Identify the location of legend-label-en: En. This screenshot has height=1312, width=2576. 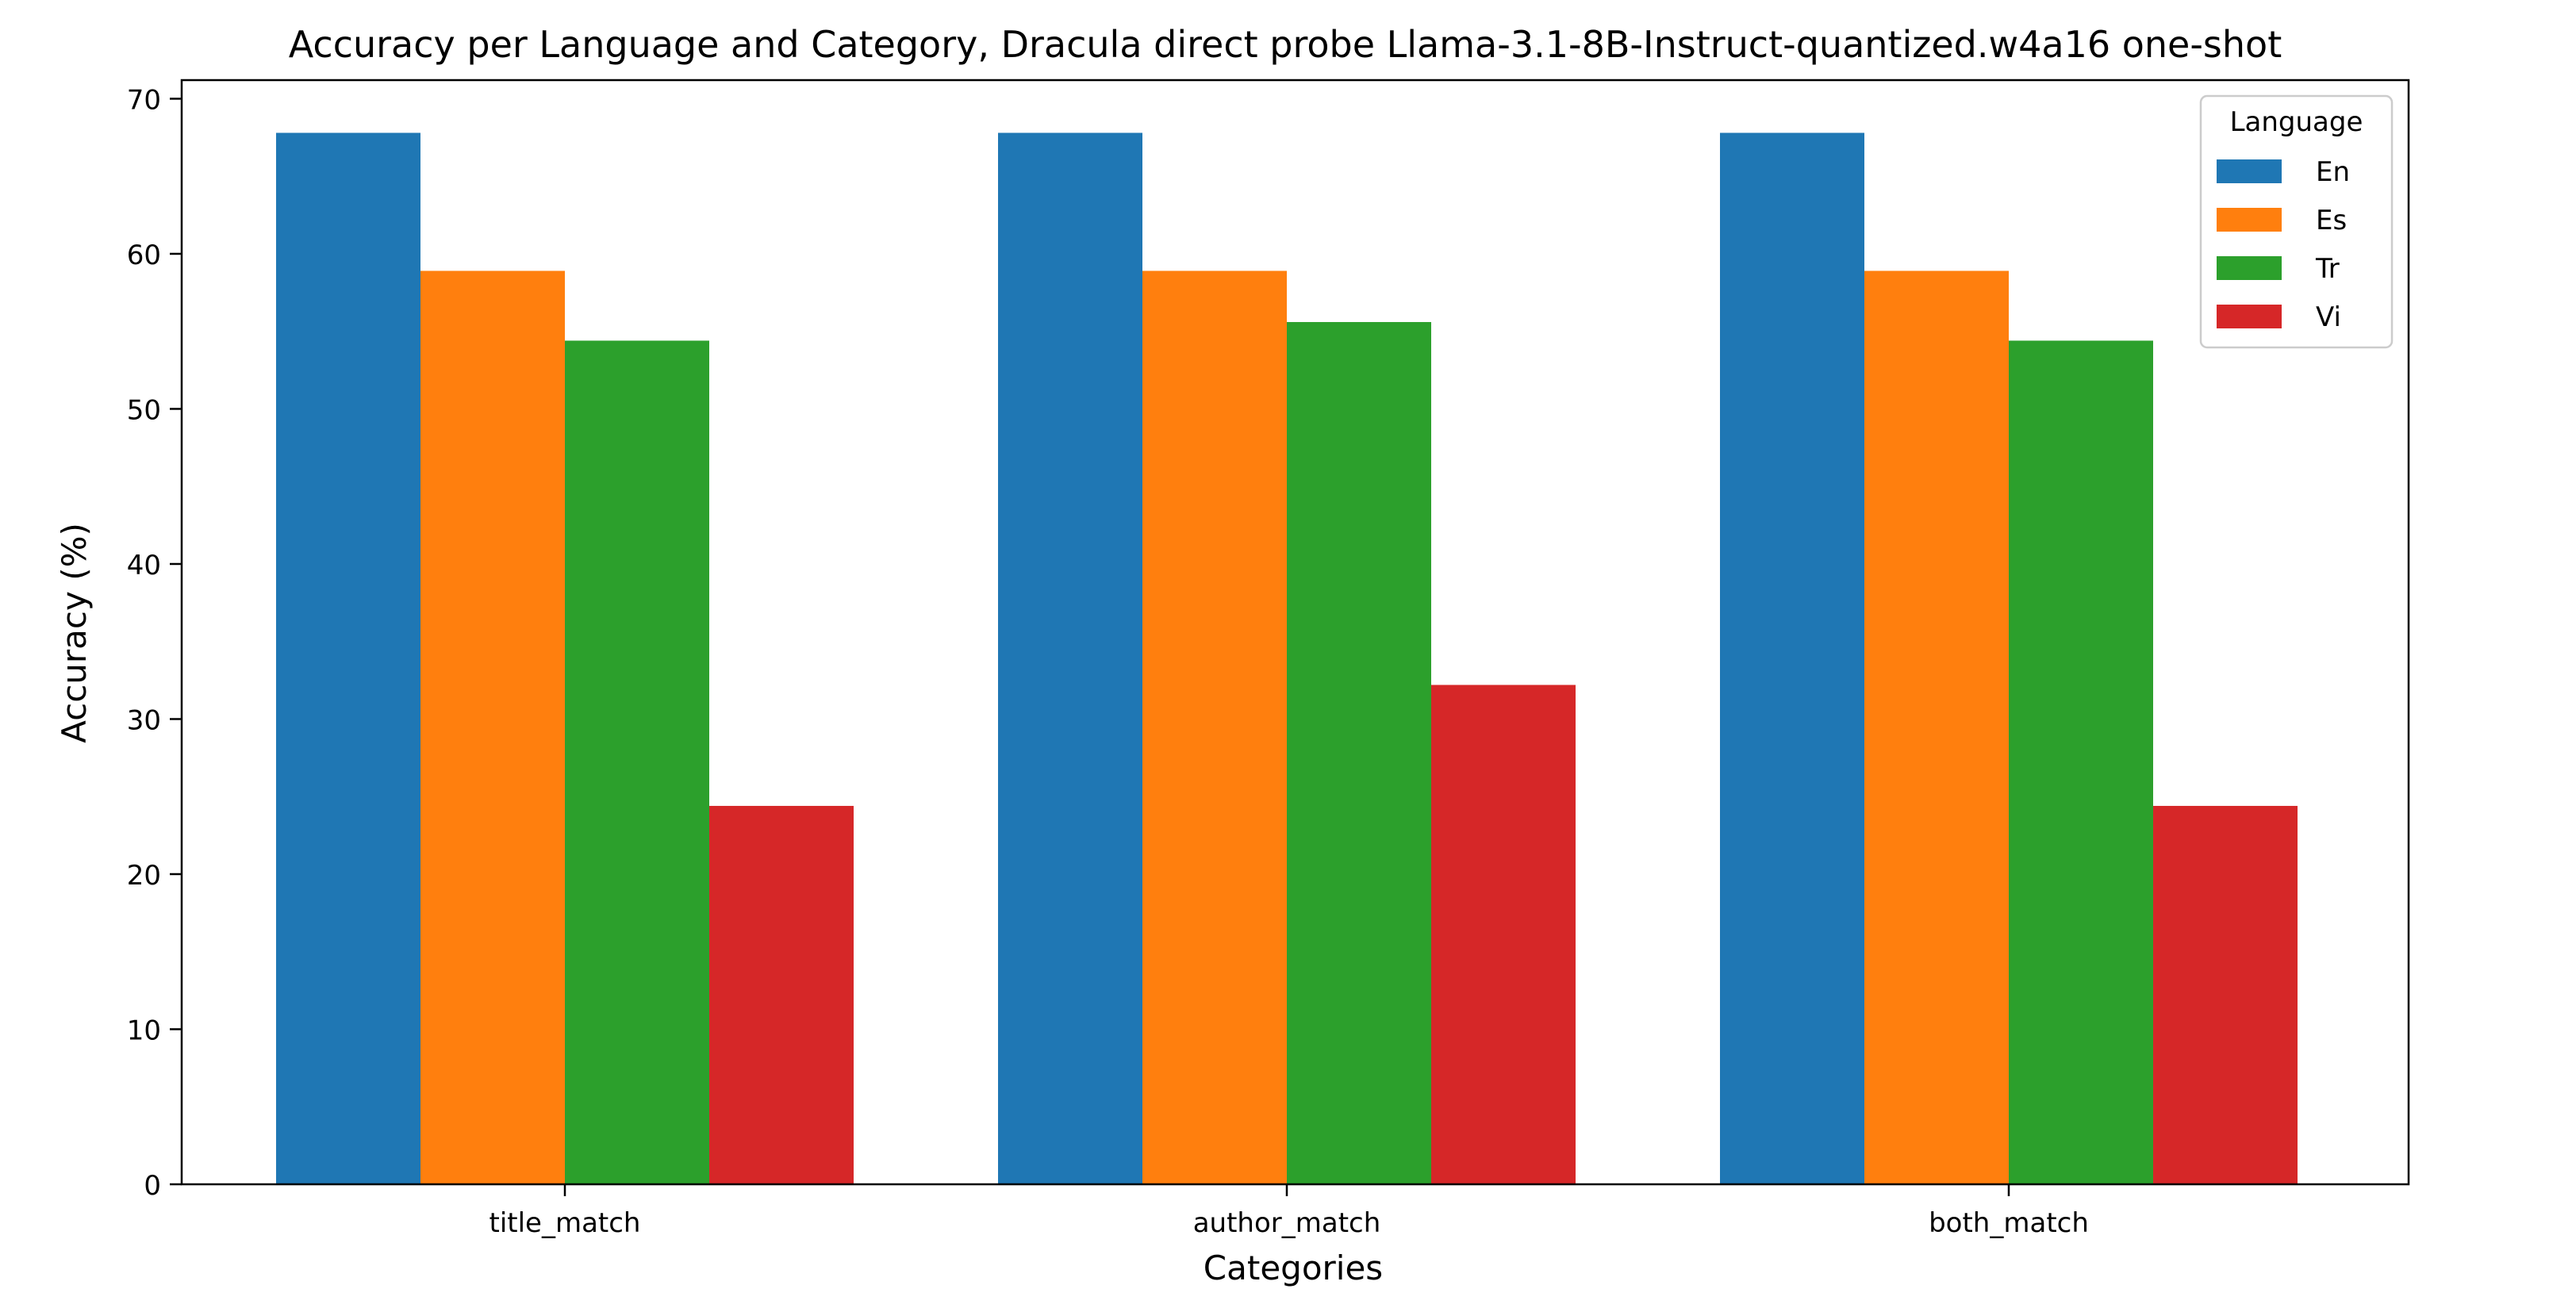
(2333, 172).